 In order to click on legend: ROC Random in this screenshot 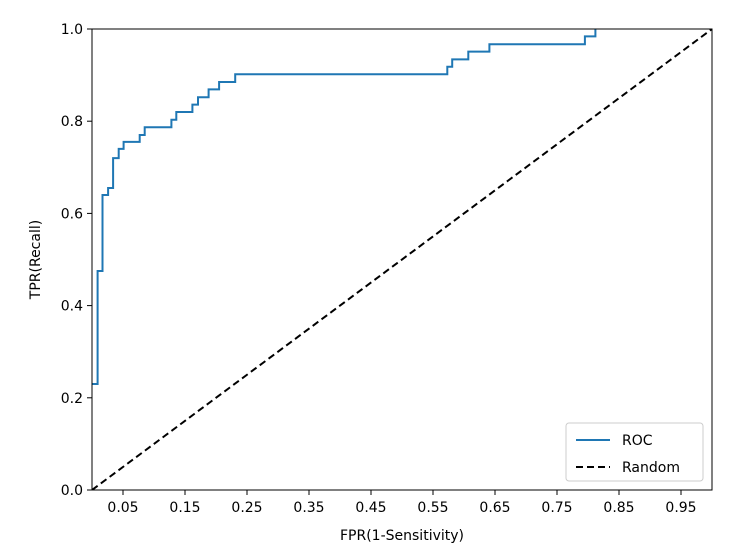, I will do `click(634, 452)`.